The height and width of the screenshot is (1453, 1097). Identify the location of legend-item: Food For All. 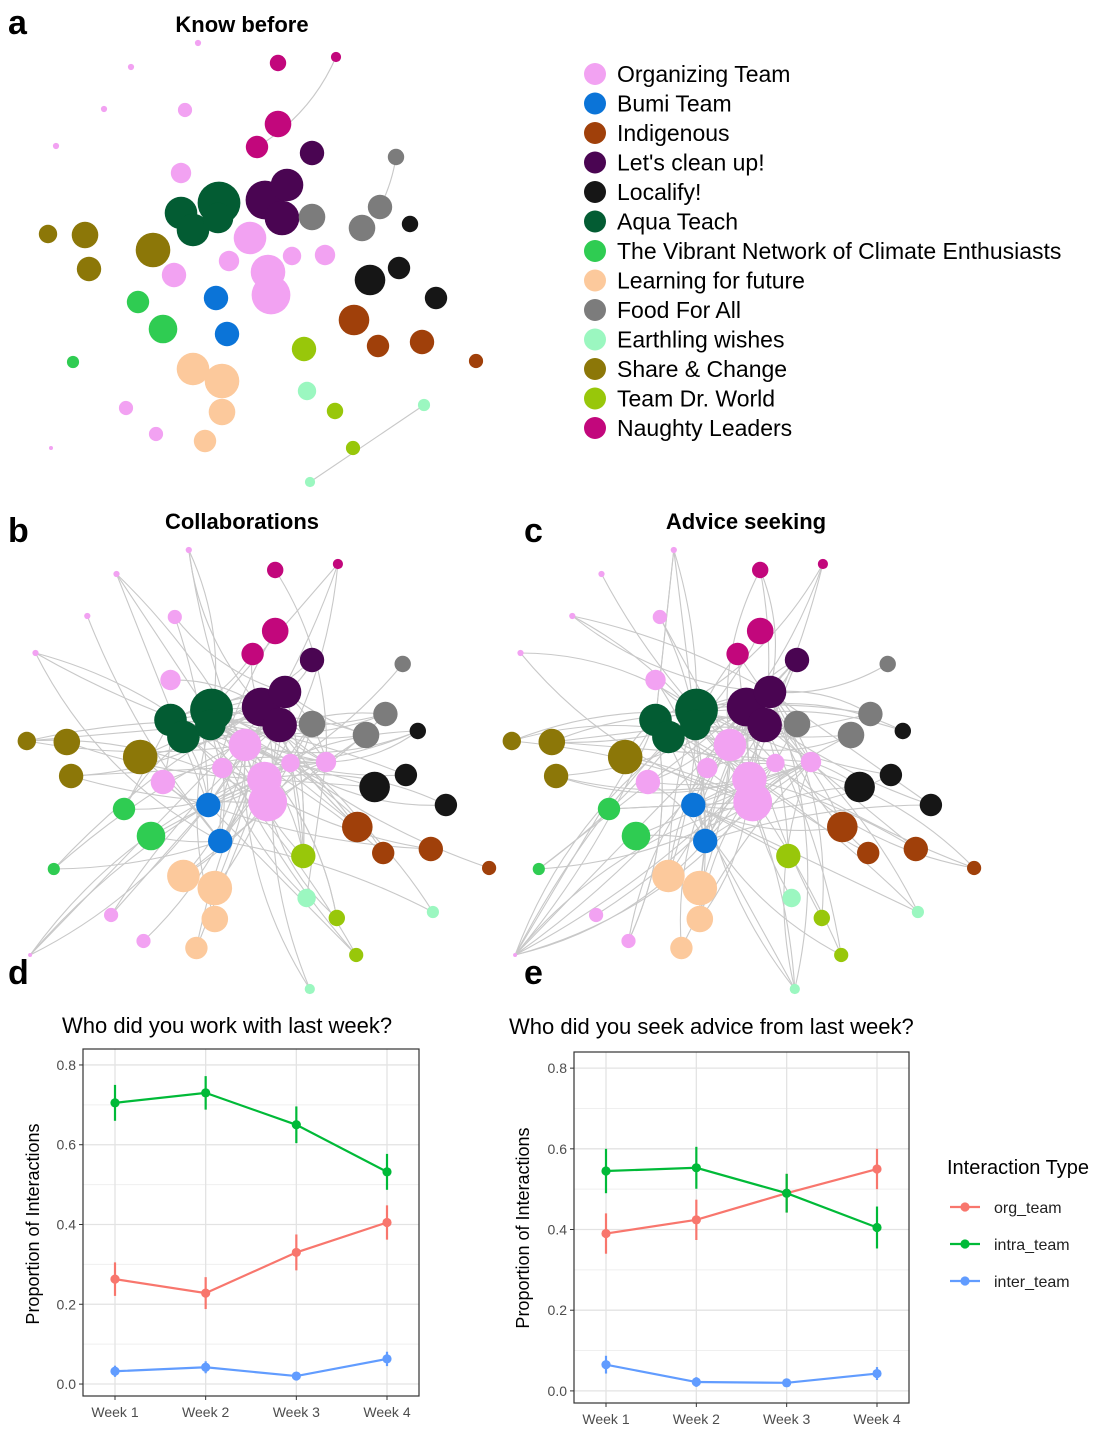
(662, 310).